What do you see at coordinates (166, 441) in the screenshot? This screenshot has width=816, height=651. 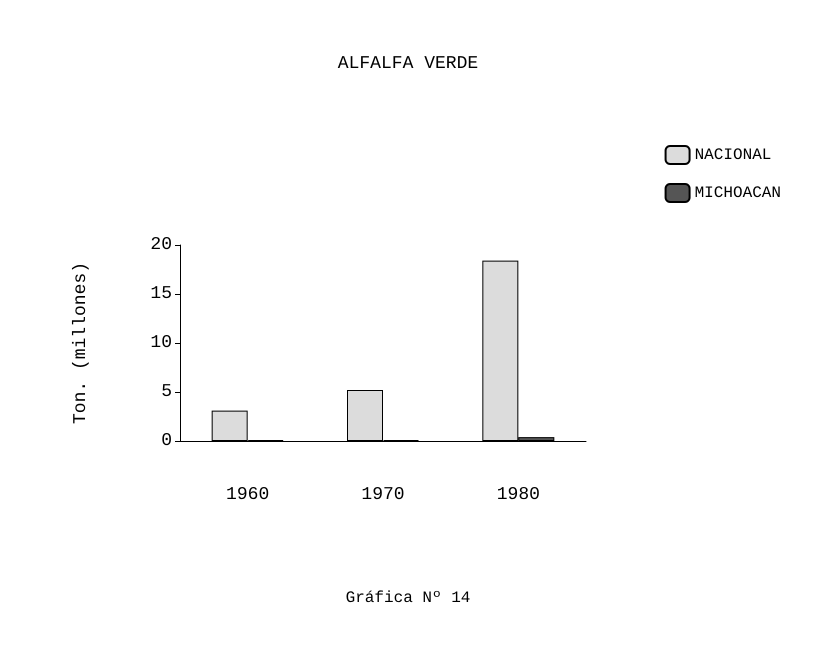 I see `y-tick-label: 0` at bounding box center [166, 441].